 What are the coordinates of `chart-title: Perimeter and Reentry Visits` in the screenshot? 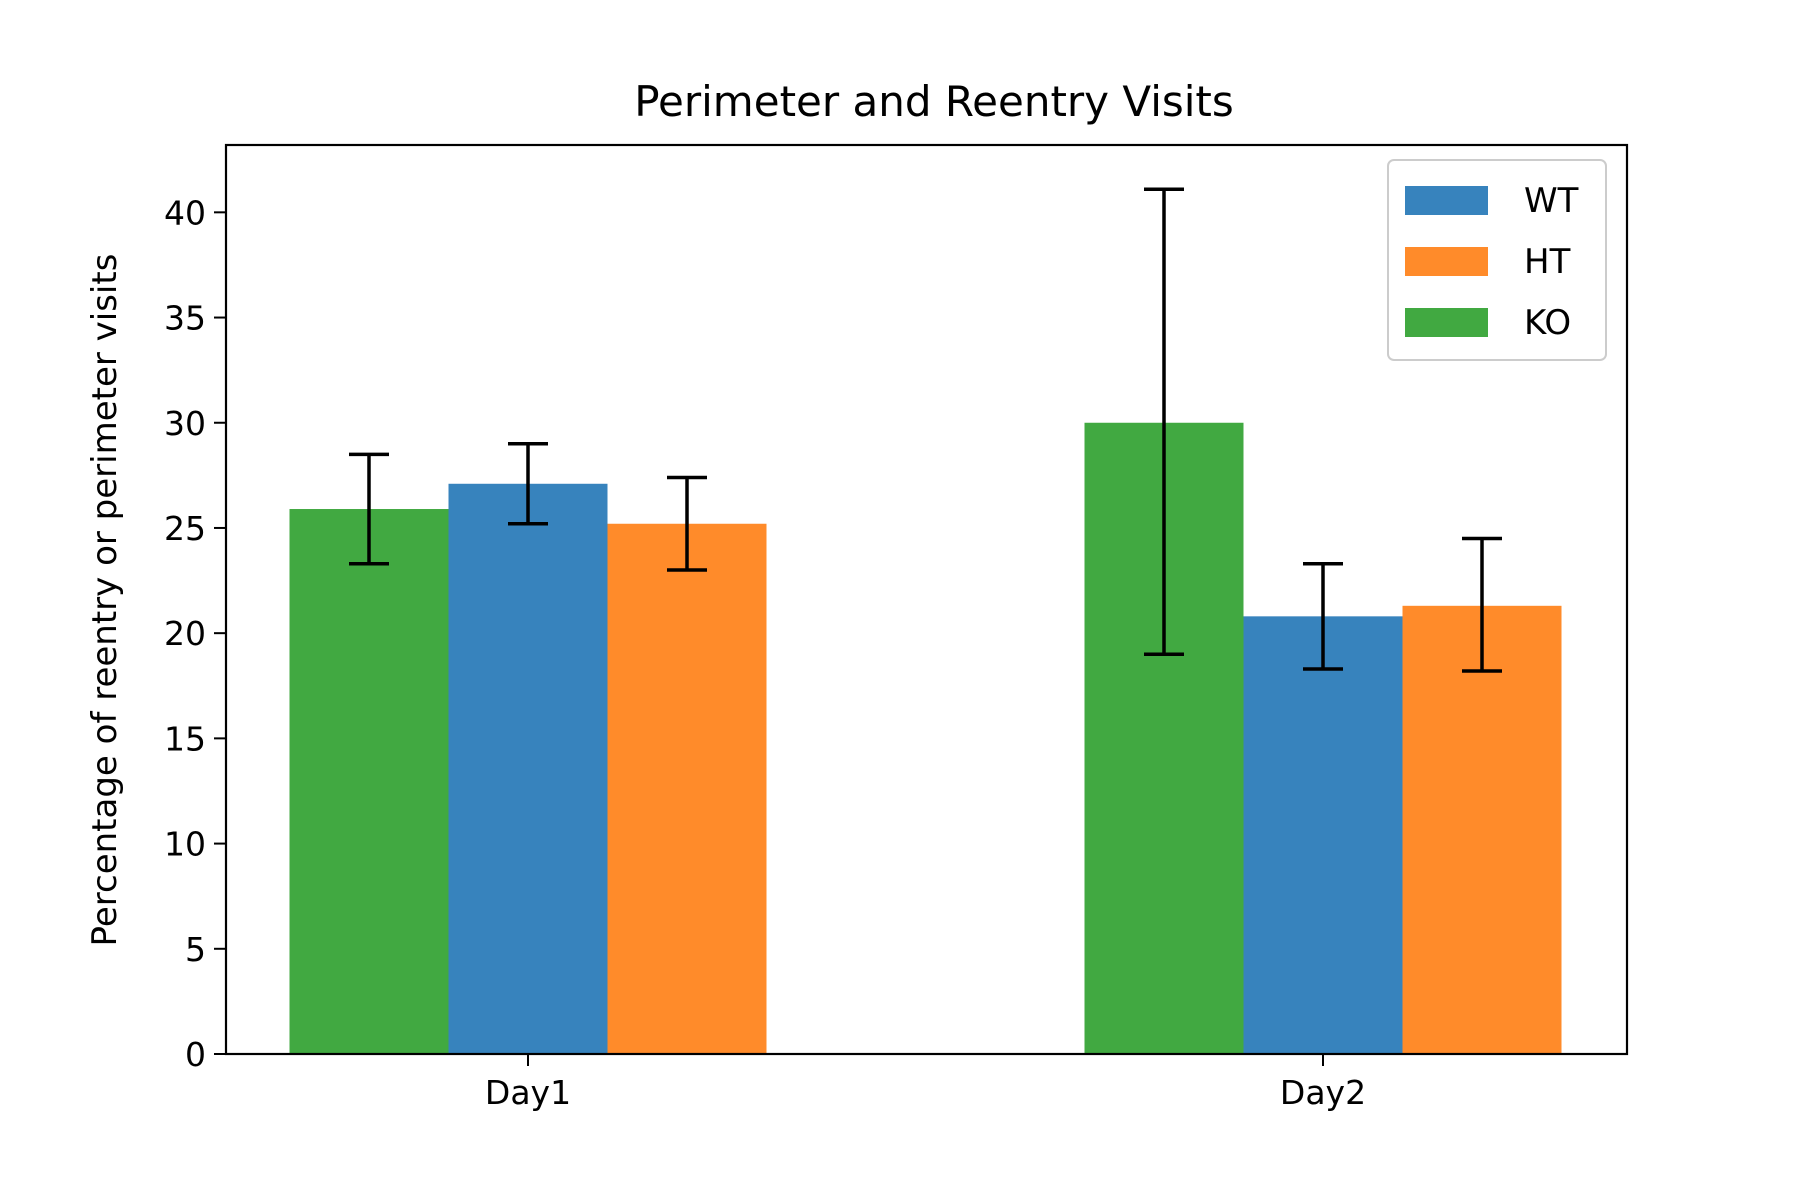 It's located at (934, 101).